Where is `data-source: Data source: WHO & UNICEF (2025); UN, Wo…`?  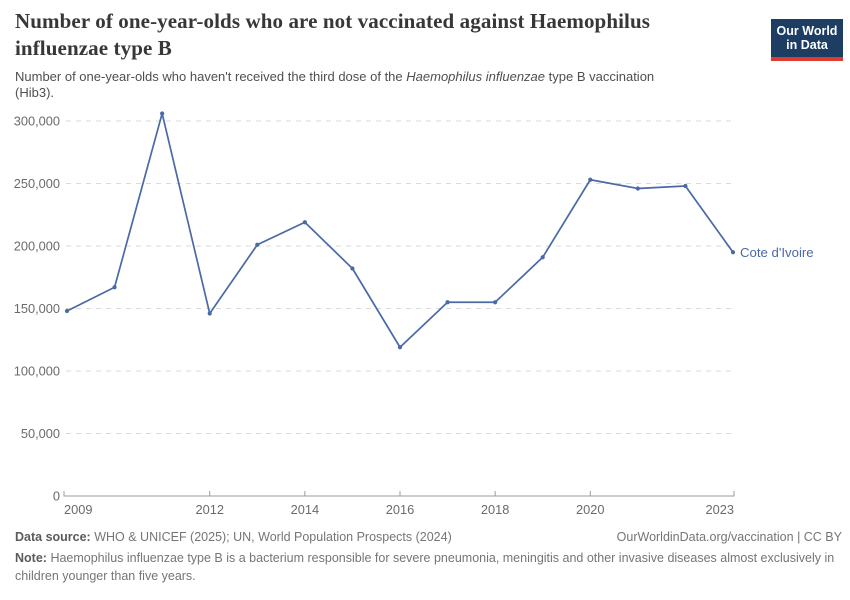 data-source: Data source: WHO & UNICEF (2025); UN, Wo… is located at coordinates (233, 537).